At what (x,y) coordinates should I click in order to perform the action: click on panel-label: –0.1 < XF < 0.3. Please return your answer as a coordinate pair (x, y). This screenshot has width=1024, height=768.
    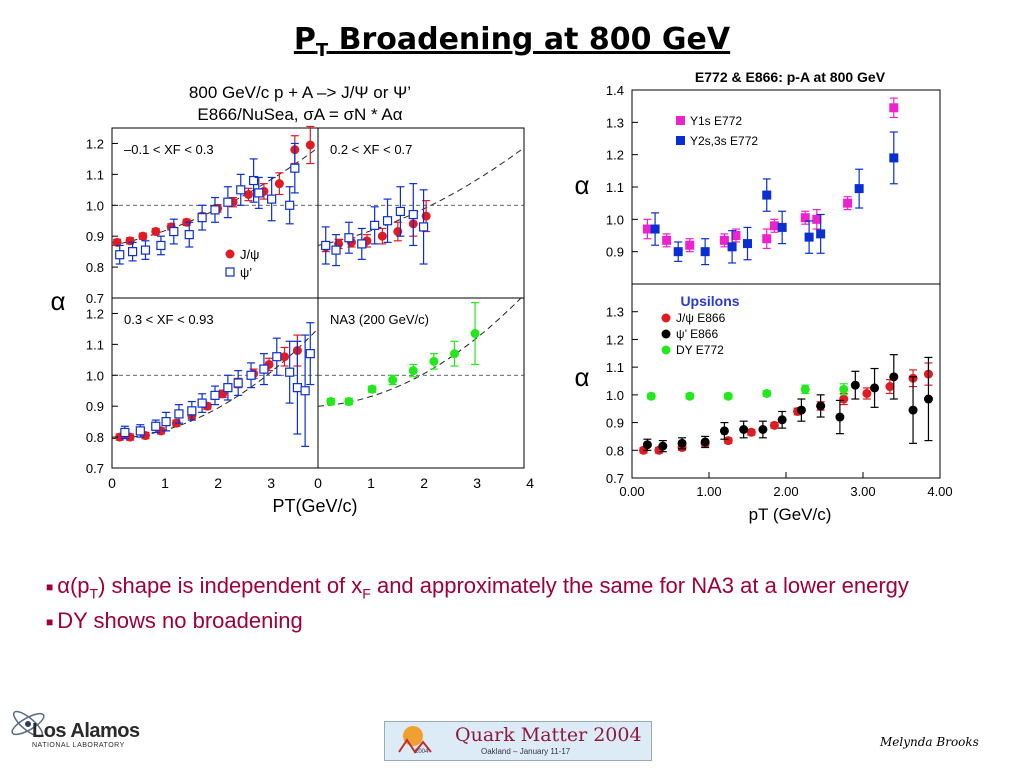
    Looking at the image, I should click on (169, 149).